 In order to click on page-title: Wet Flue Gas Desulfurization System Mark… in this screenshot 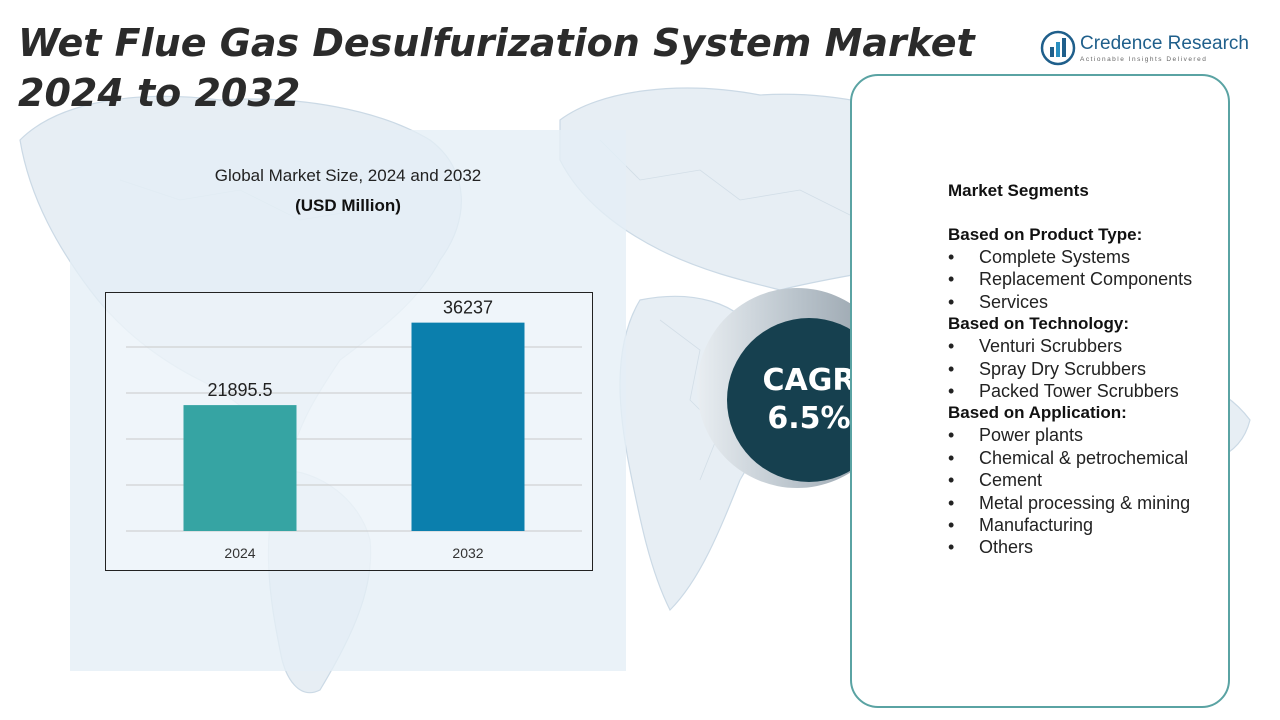, I will do `click(496, 68)`.